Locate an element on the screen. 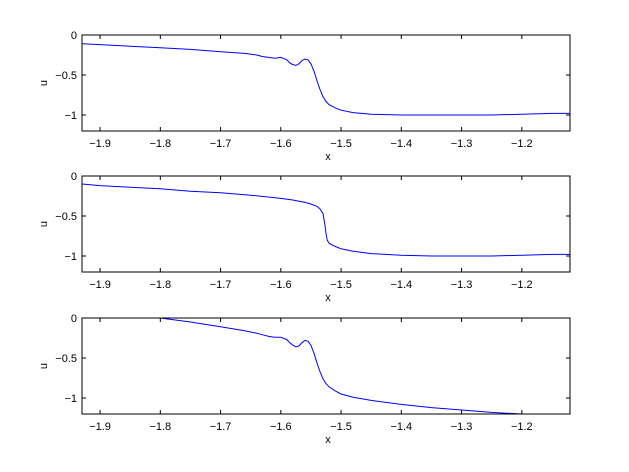 Image resolution: width=629 pixels, height=472 pixels. series-line-top is located at coordinates (326, 79).